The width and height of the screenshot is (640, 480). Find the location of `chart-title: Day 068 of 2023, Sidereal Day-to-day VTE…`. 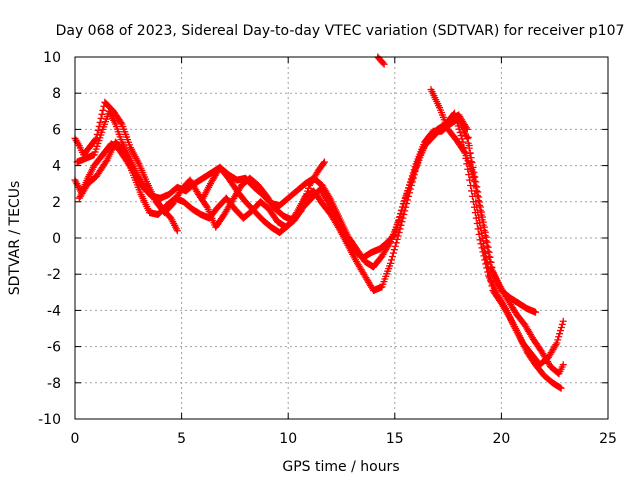

chart-title: Day 068 of 2023, Sidereal Day-to-day VTE… is located at coordinates (340, 31).